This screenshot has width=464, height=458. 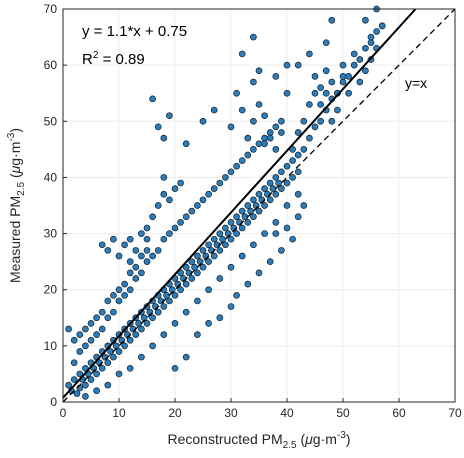 What do you see at coordinates (51, 346) in the screenshot?
I see `y-tick-label: 10` at bounding box center [51, 346].